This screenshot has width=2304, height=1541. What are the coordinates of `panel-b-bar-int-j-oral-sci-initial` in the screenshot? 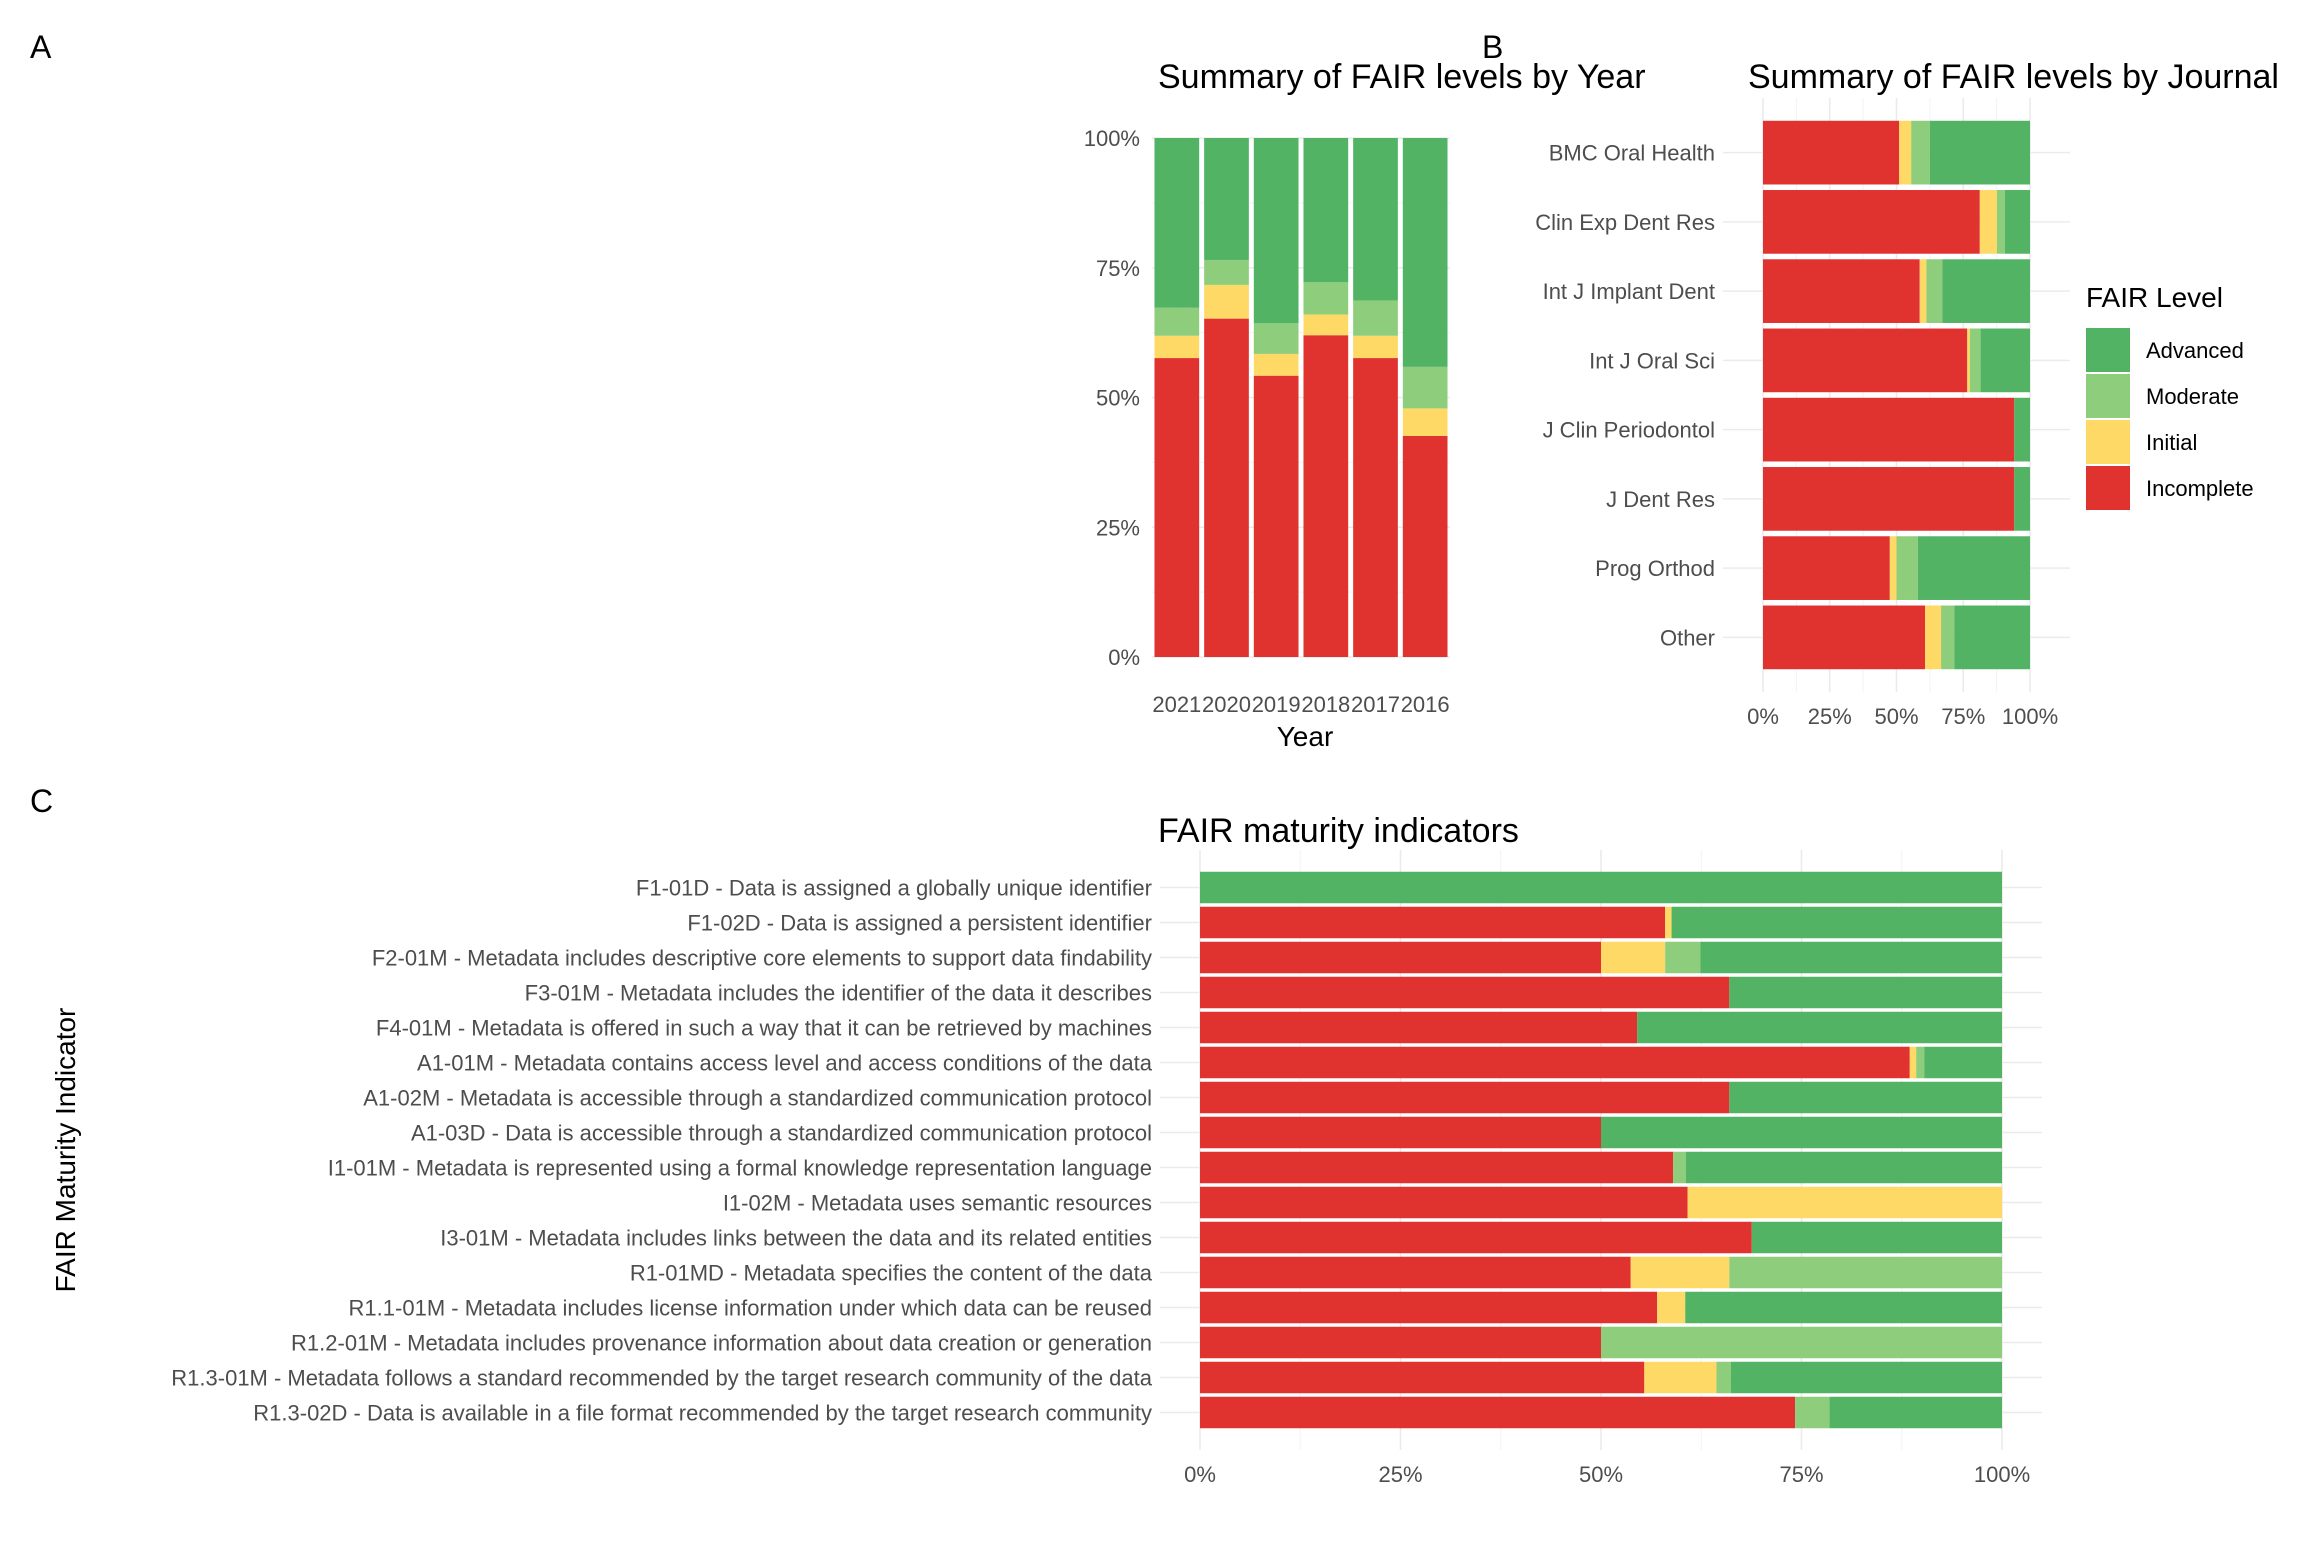 It's located at (1968, 360).